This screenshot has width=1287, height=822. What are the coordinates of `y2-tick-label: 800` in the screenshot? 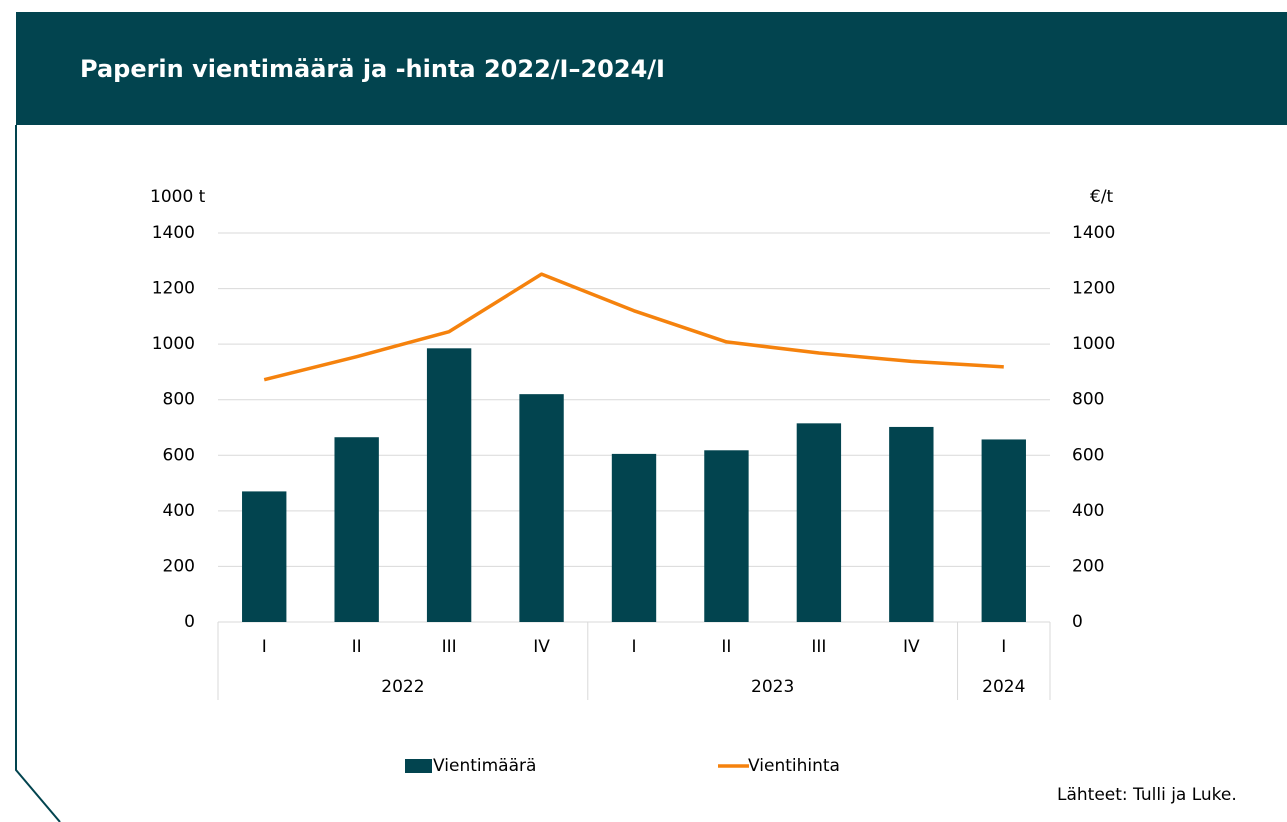 It's located at (1088, 400).